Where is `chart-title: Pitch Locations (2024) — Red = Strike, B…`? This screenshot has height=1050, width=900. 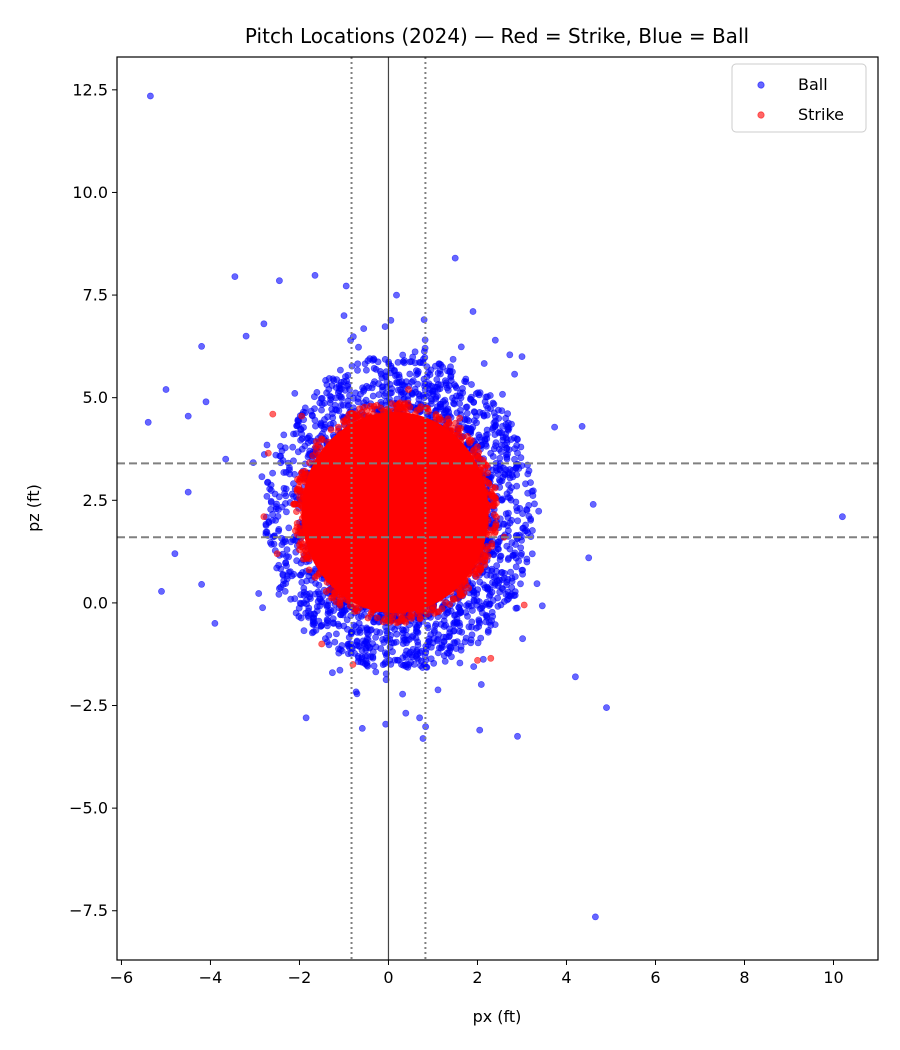
chart-title: Pitch Locations (2024) — Red = Strike, B… is located at coordinates (497, 36).